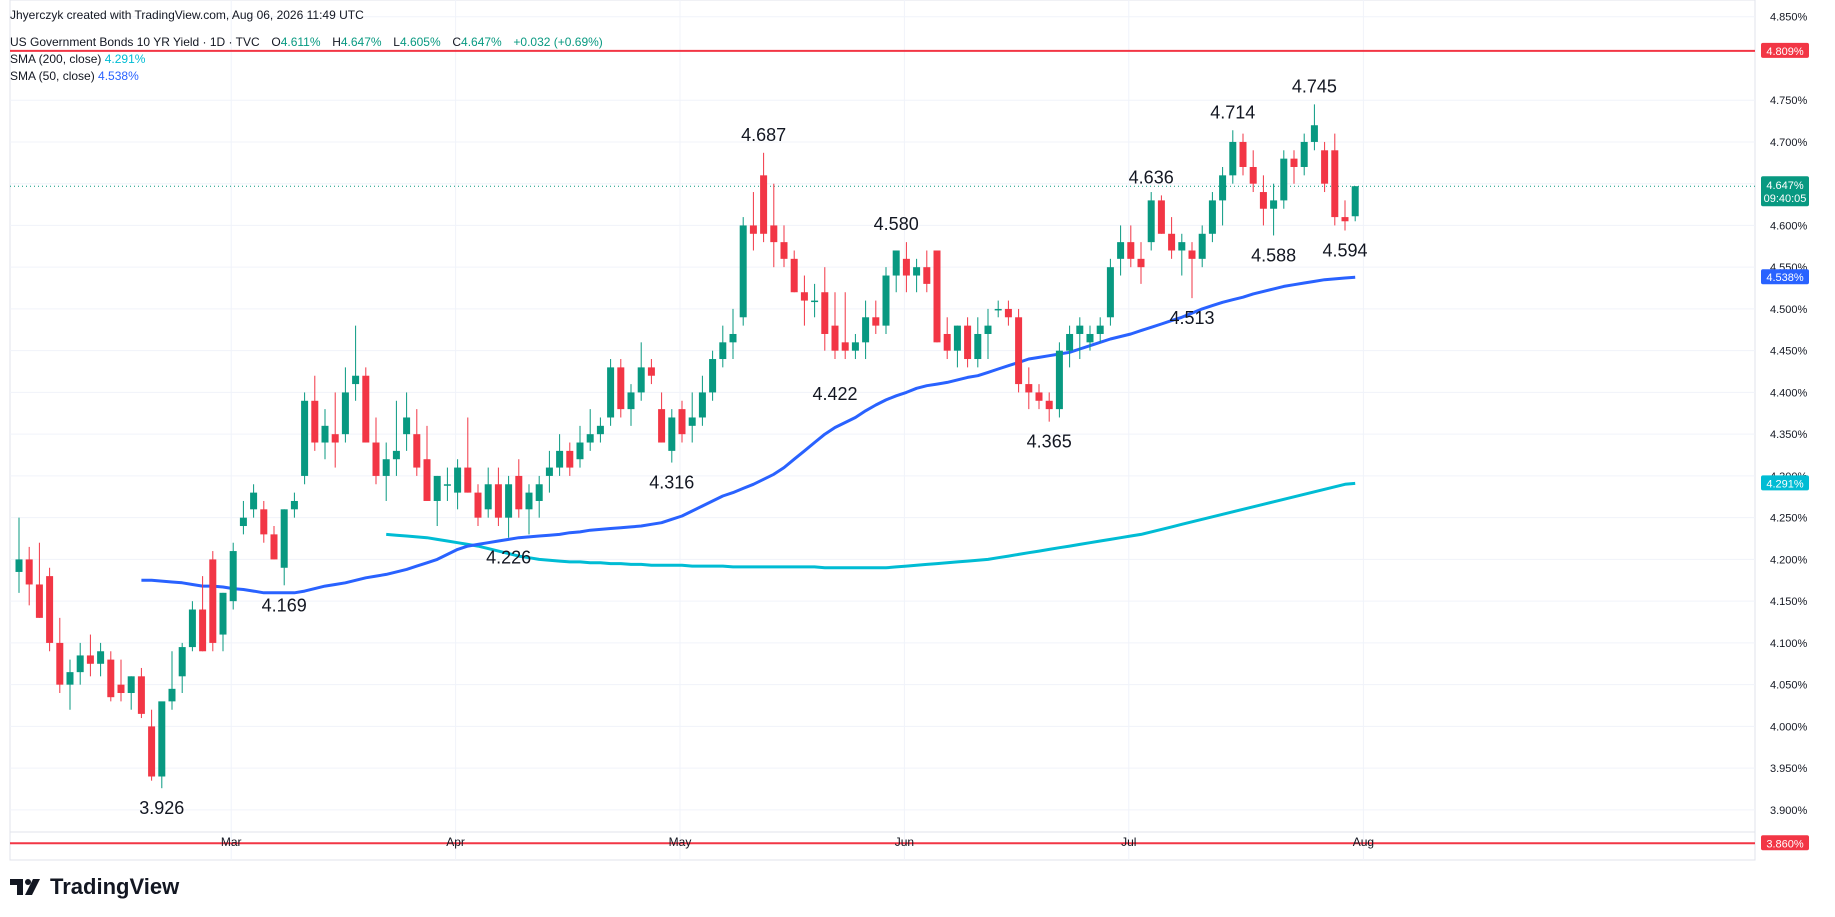 This screenshot has height=917, width=1835. What do you see at coordinates (1789, 393) in the screenshot?
I see `price-tick-label: 4.400%` at bounding box center [1789, 393].